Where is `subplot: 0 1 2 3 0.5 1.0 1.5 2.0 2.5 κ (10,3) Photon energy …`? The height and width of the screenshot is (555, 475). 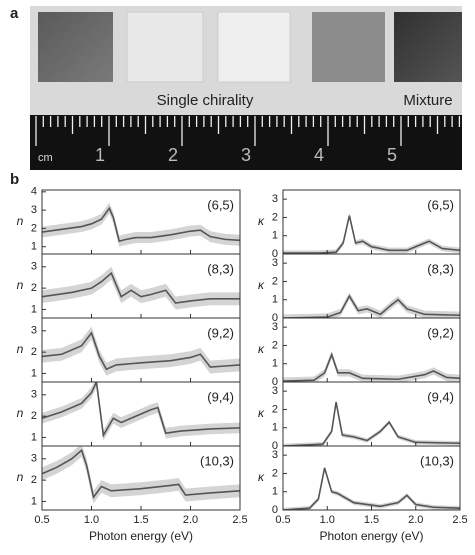 subplot: 0 1 2 3 0.5 1.0 1.5 2.0 2.5 κ (10,3) Photon energy … is located at coordinates (363, 494).